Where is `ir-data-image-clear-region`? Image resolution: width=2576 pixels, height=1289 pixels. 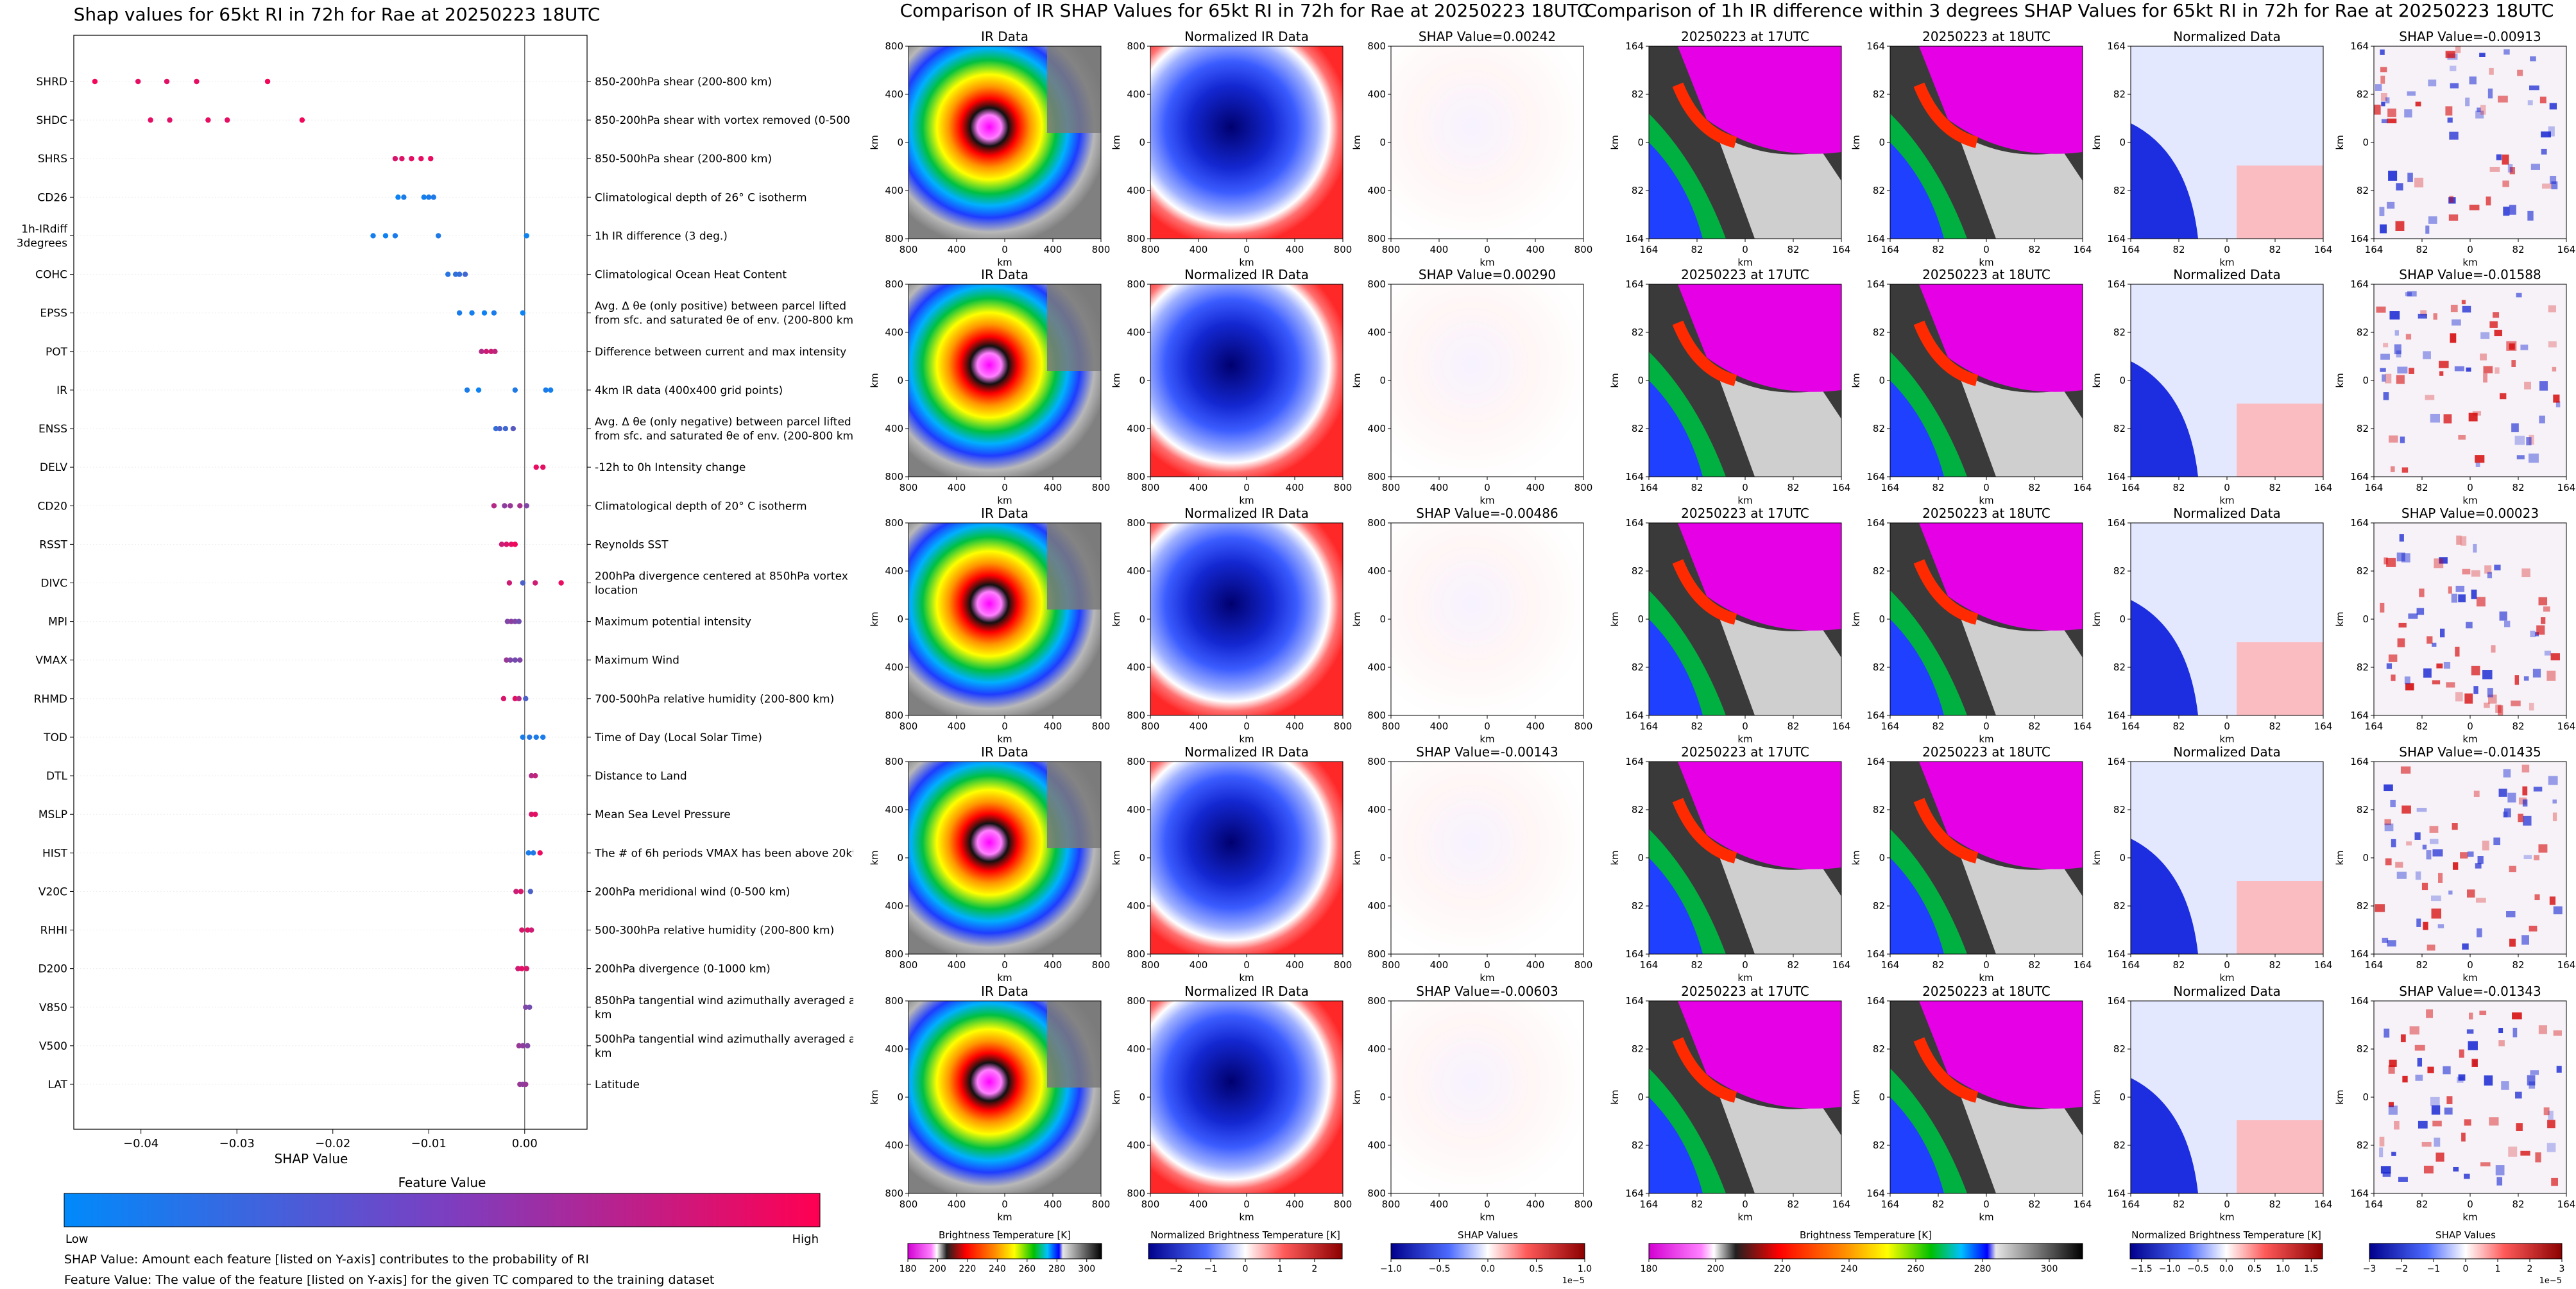 ir-data-image-clear-region is located at coordinates (1074, 327).